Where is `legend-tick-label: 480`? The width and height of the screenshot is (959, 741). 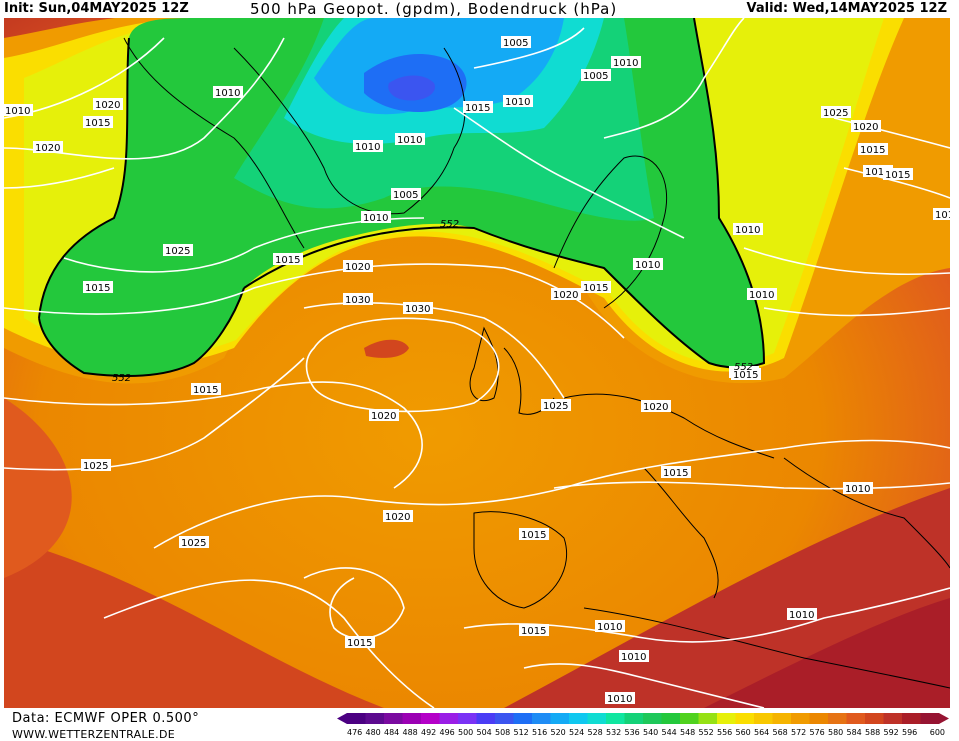 legend-tick-label: 480 is located at coordinates (373, 732).